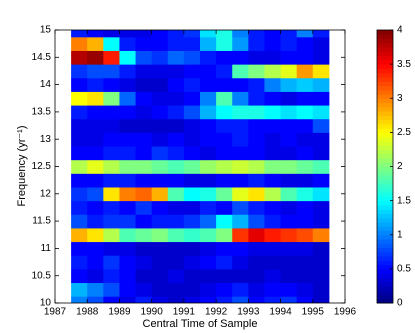 This screenshot has width=415, height=333. I want to click on y-tick-label: 12, so click(46, 193).